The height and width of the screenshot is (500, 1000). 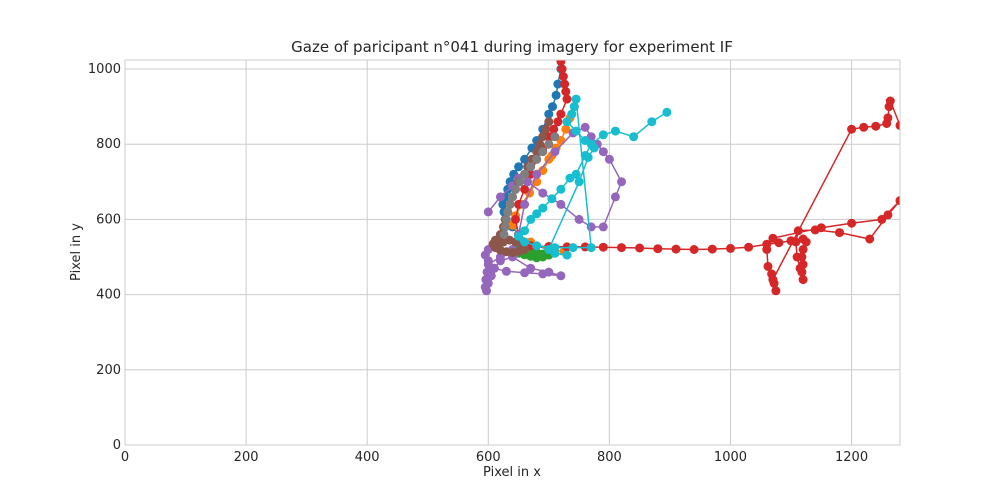 What do you see at coordinates (125, 457) in the screenshot?
I see `x-tick-label: 0` at bounding box center [125, 457].